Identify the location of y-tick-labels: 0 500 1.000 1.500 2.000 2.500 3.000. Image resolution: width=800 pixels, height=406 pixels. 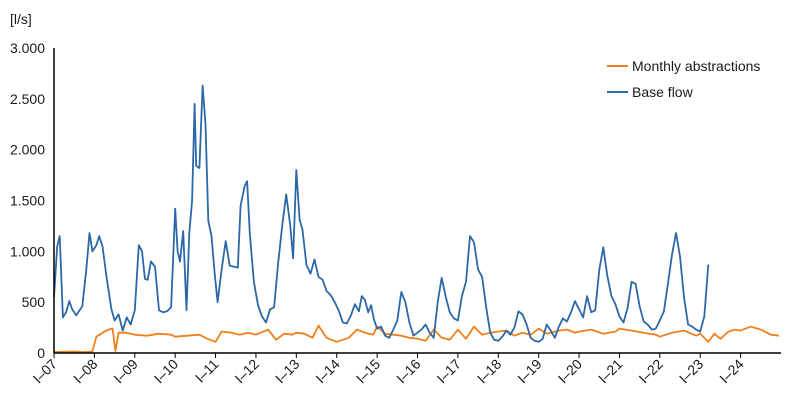
(27, 200).